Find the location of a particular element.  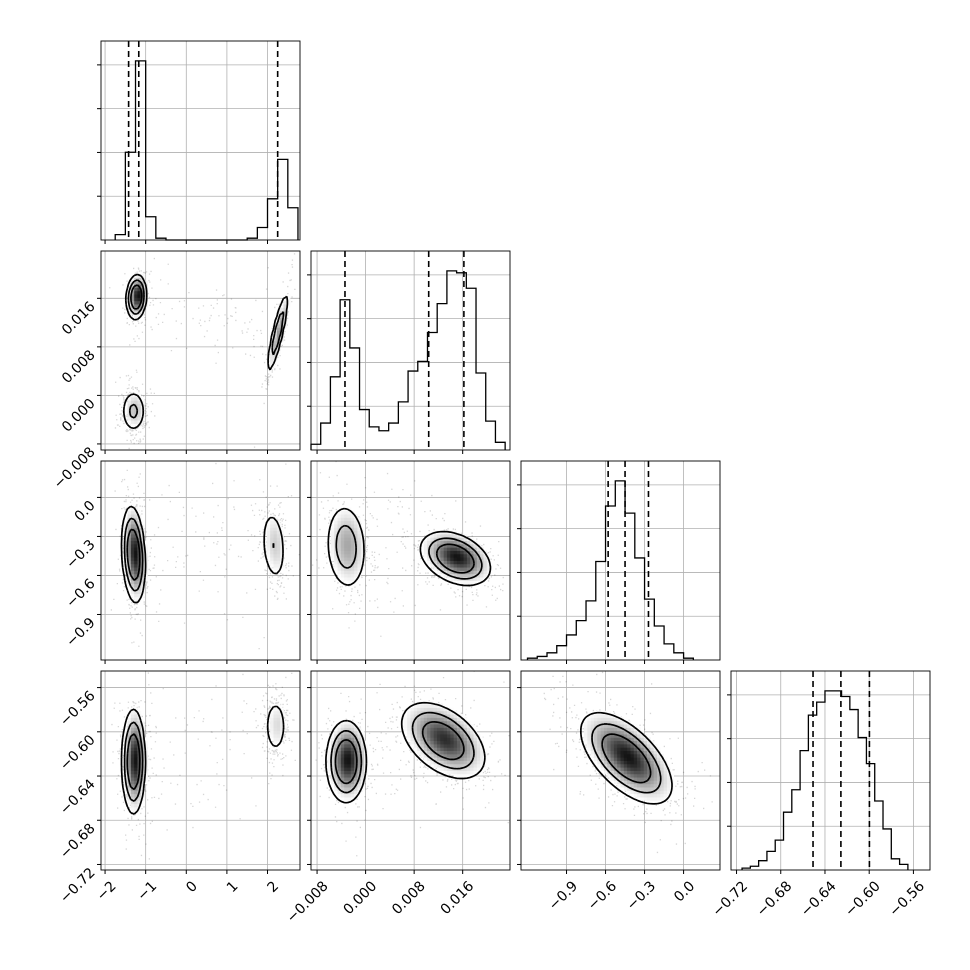

x-tick-label: −1 is located at coordinates (147, 891).